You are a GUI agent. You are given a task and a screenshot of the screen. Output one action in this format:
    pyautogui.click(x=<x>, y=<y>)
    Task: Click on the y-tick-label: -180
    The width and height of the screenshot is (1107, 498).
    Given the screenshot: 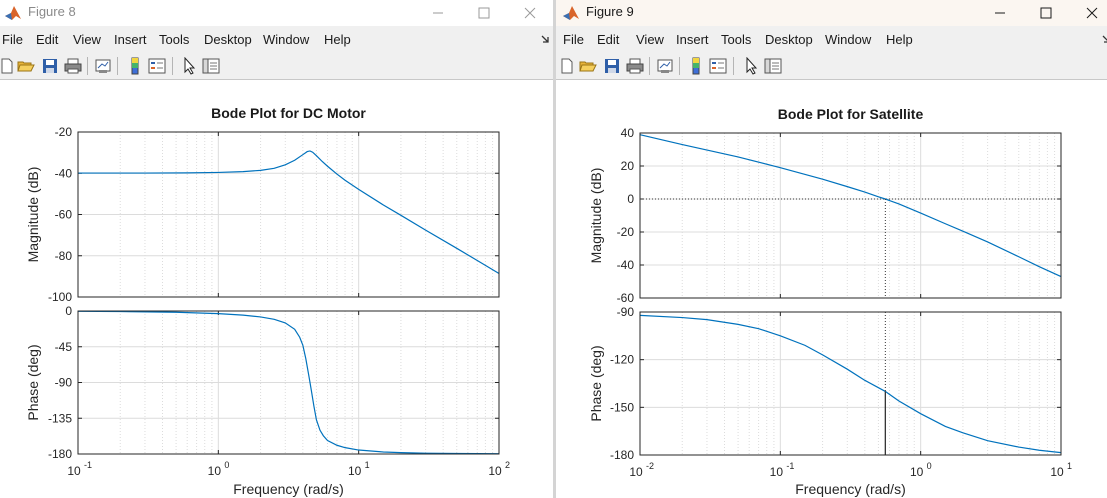 What is the action you would take?
    pyautogui.click(x=60, y=454)
    